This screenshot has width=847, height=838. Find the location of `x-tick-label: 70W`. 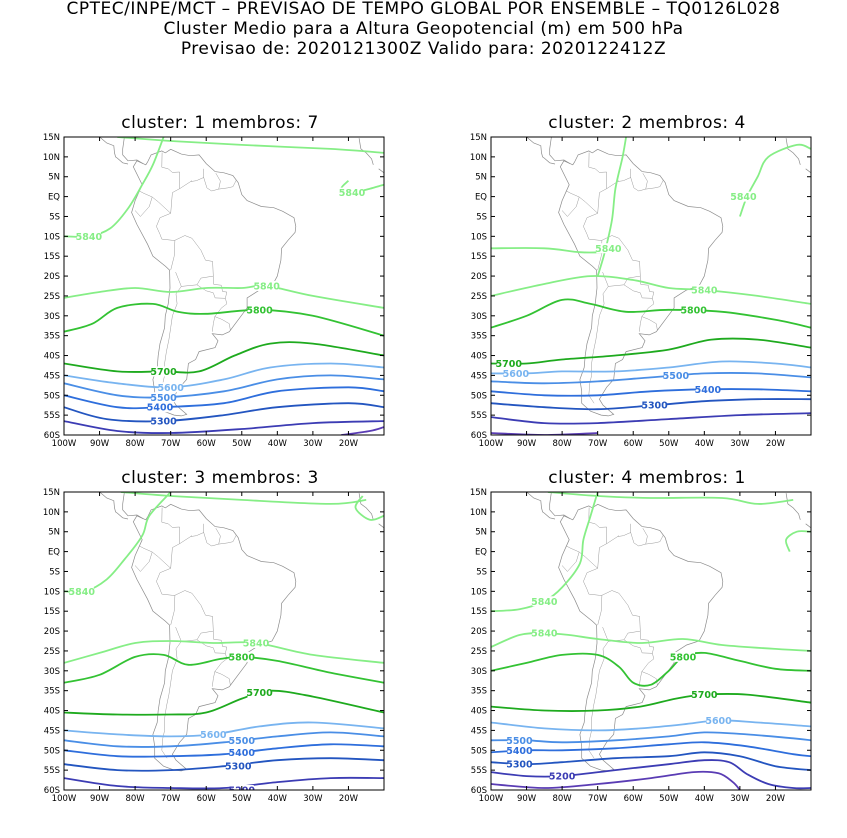

x-tick-label: 70W is located at coordinates (598, 799).